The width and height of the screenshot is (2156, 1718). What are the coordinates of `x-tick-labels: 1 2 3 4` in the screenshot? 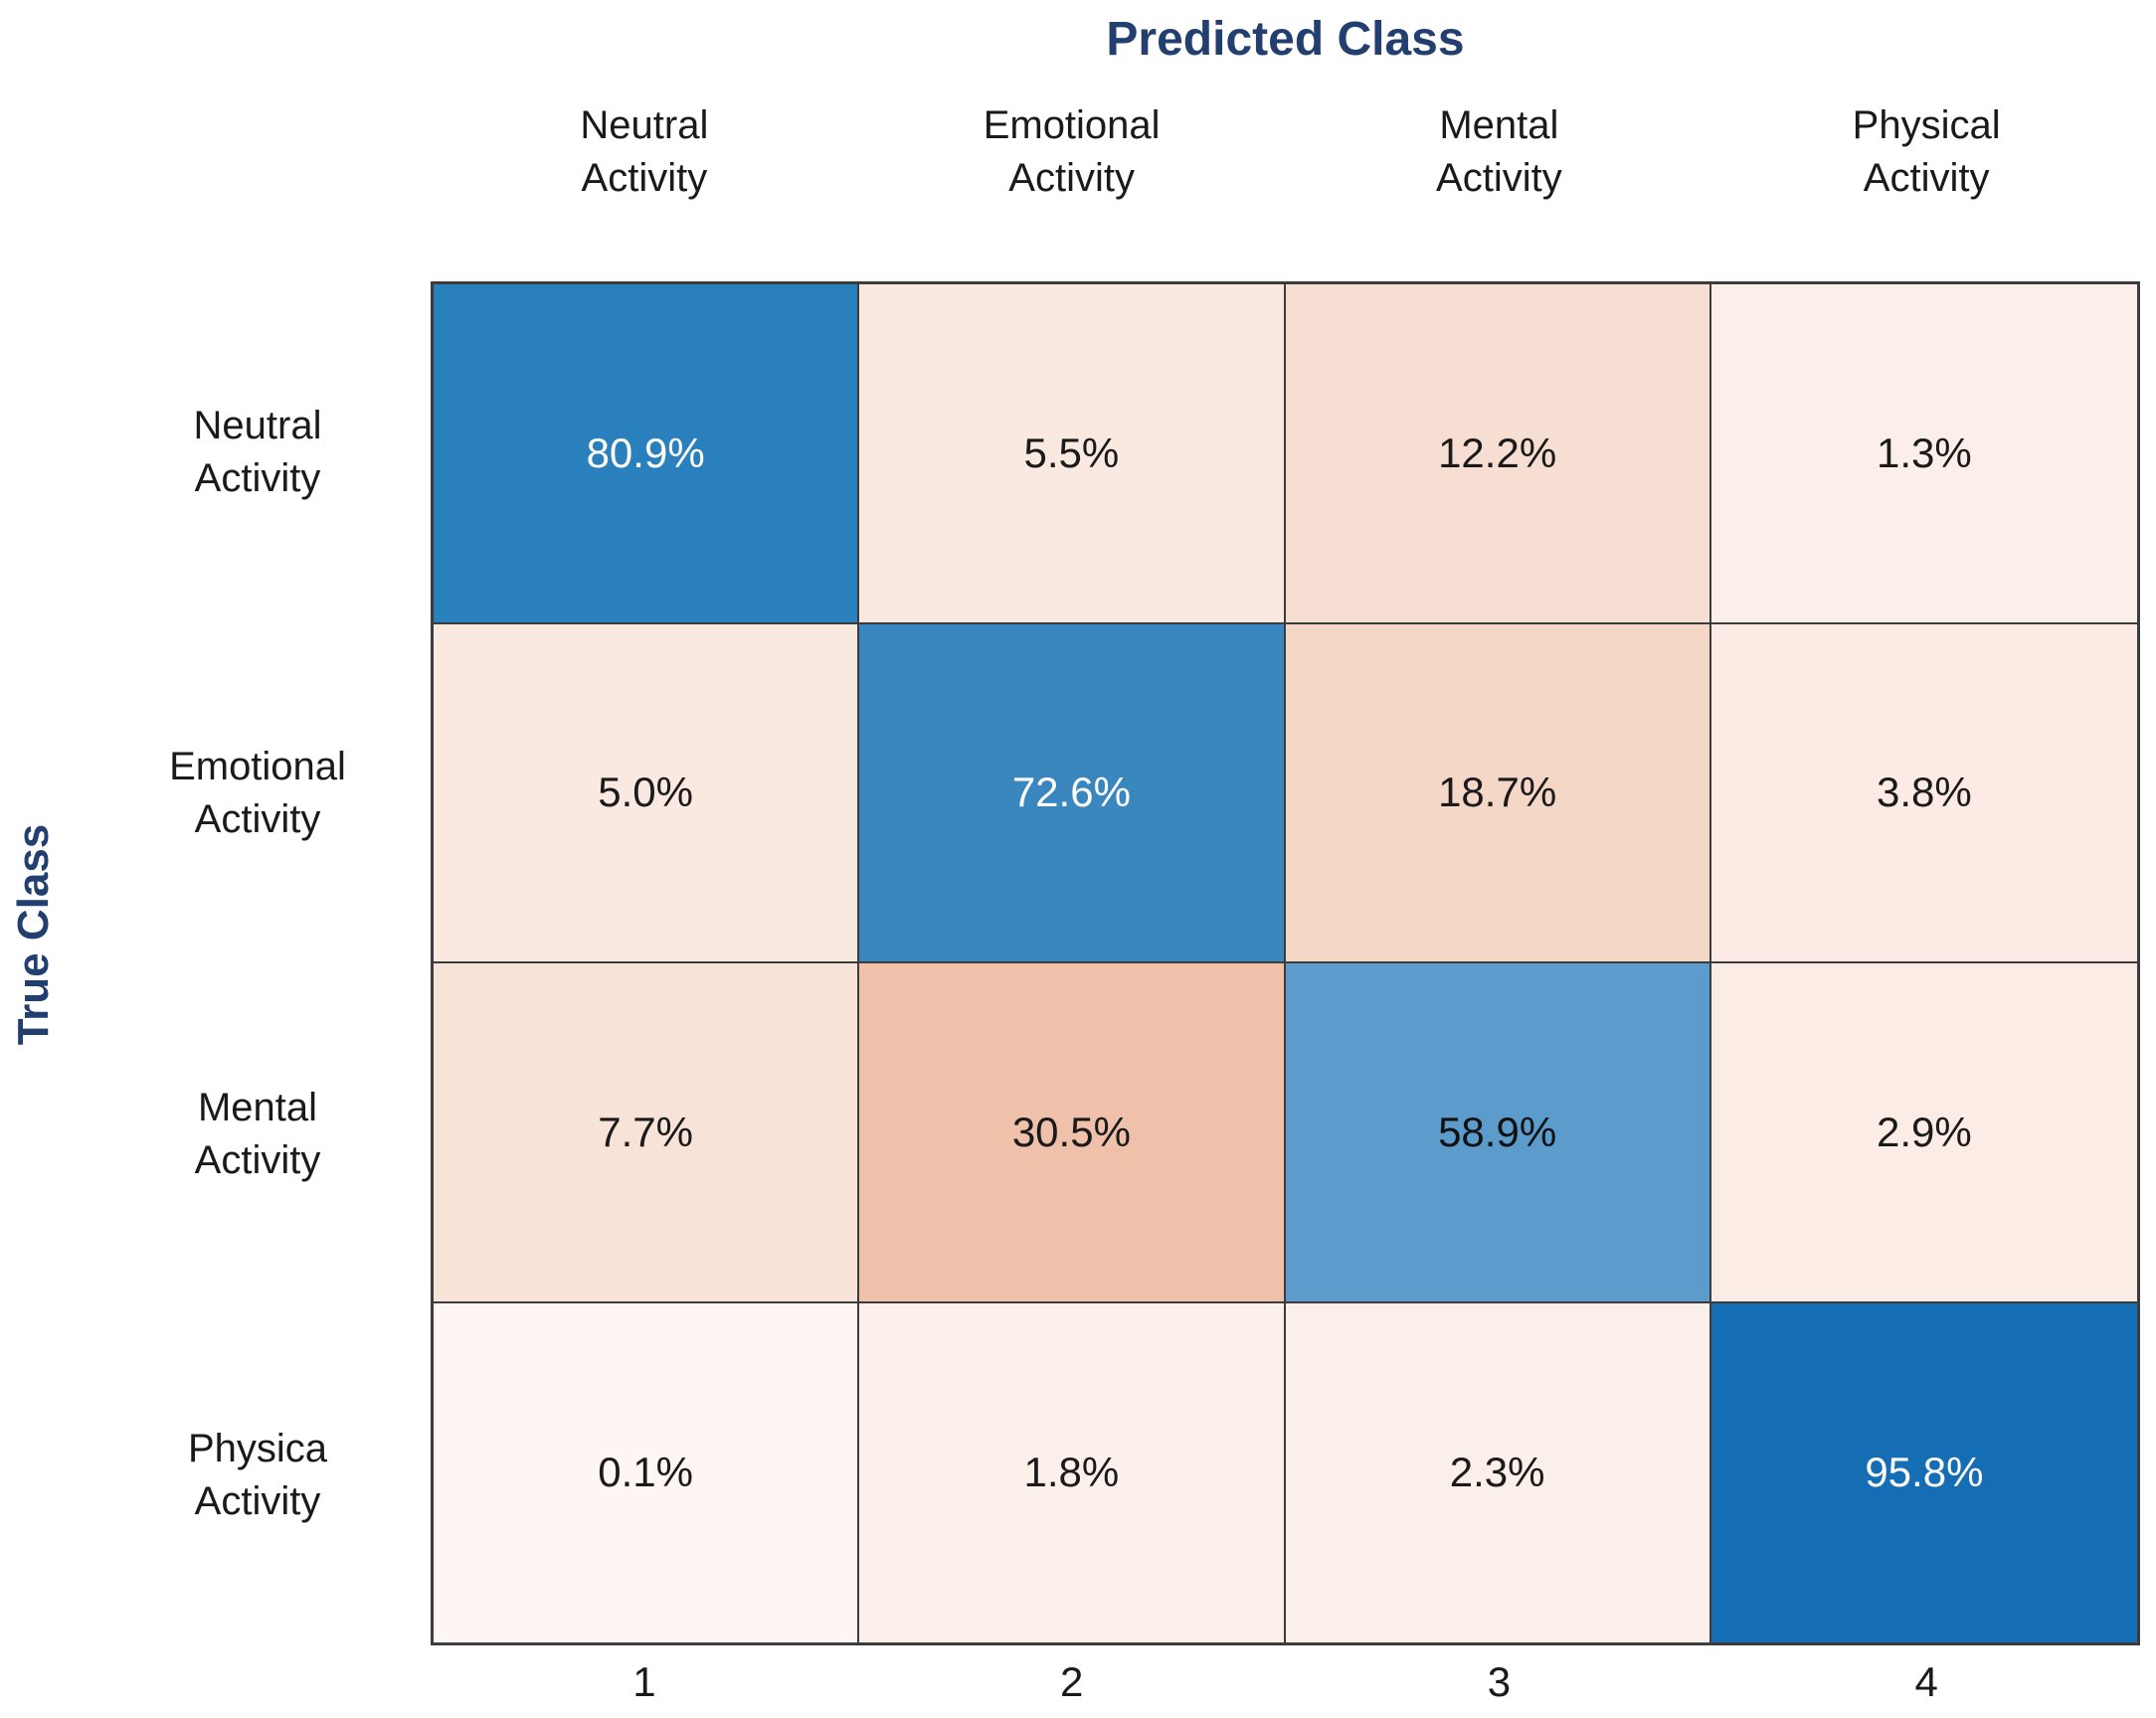 It's located at (1285, 1682).